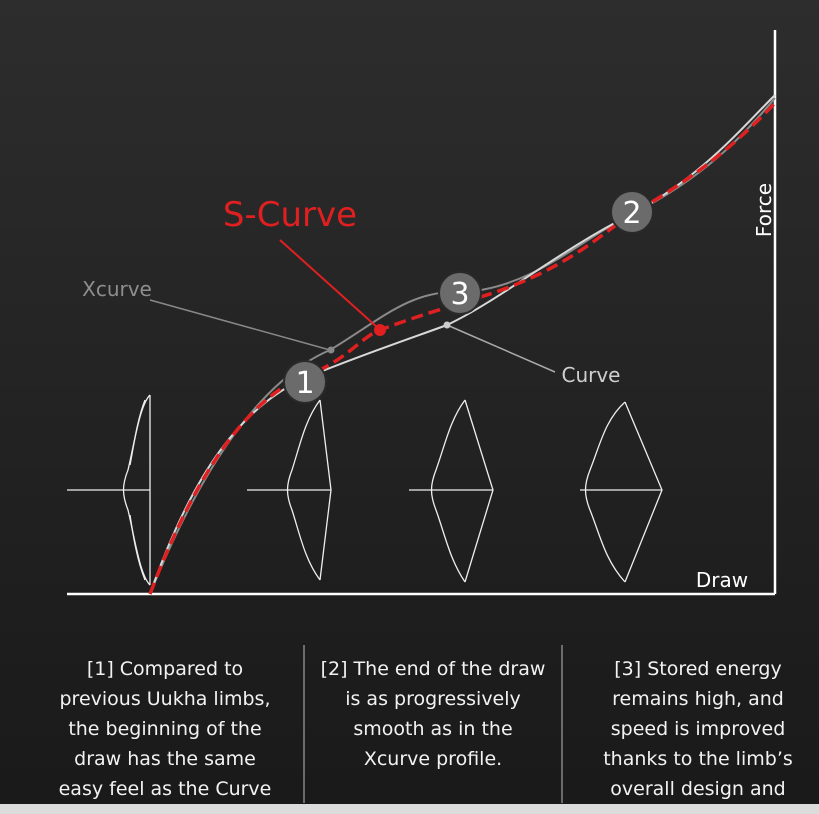  Describe the element at coordinates (590, 375) in the screenshot. I see `curve-label: Curve` at that location.